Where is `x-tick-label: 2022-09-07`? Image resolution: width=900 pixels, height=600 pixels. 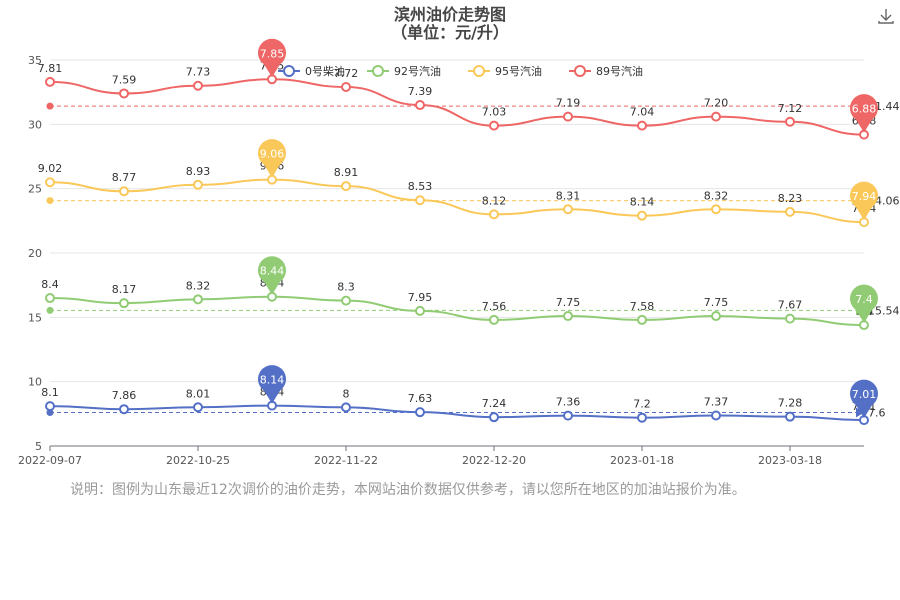
x-tick-label: 2022-09-07 is located at coordinates (50, 460).